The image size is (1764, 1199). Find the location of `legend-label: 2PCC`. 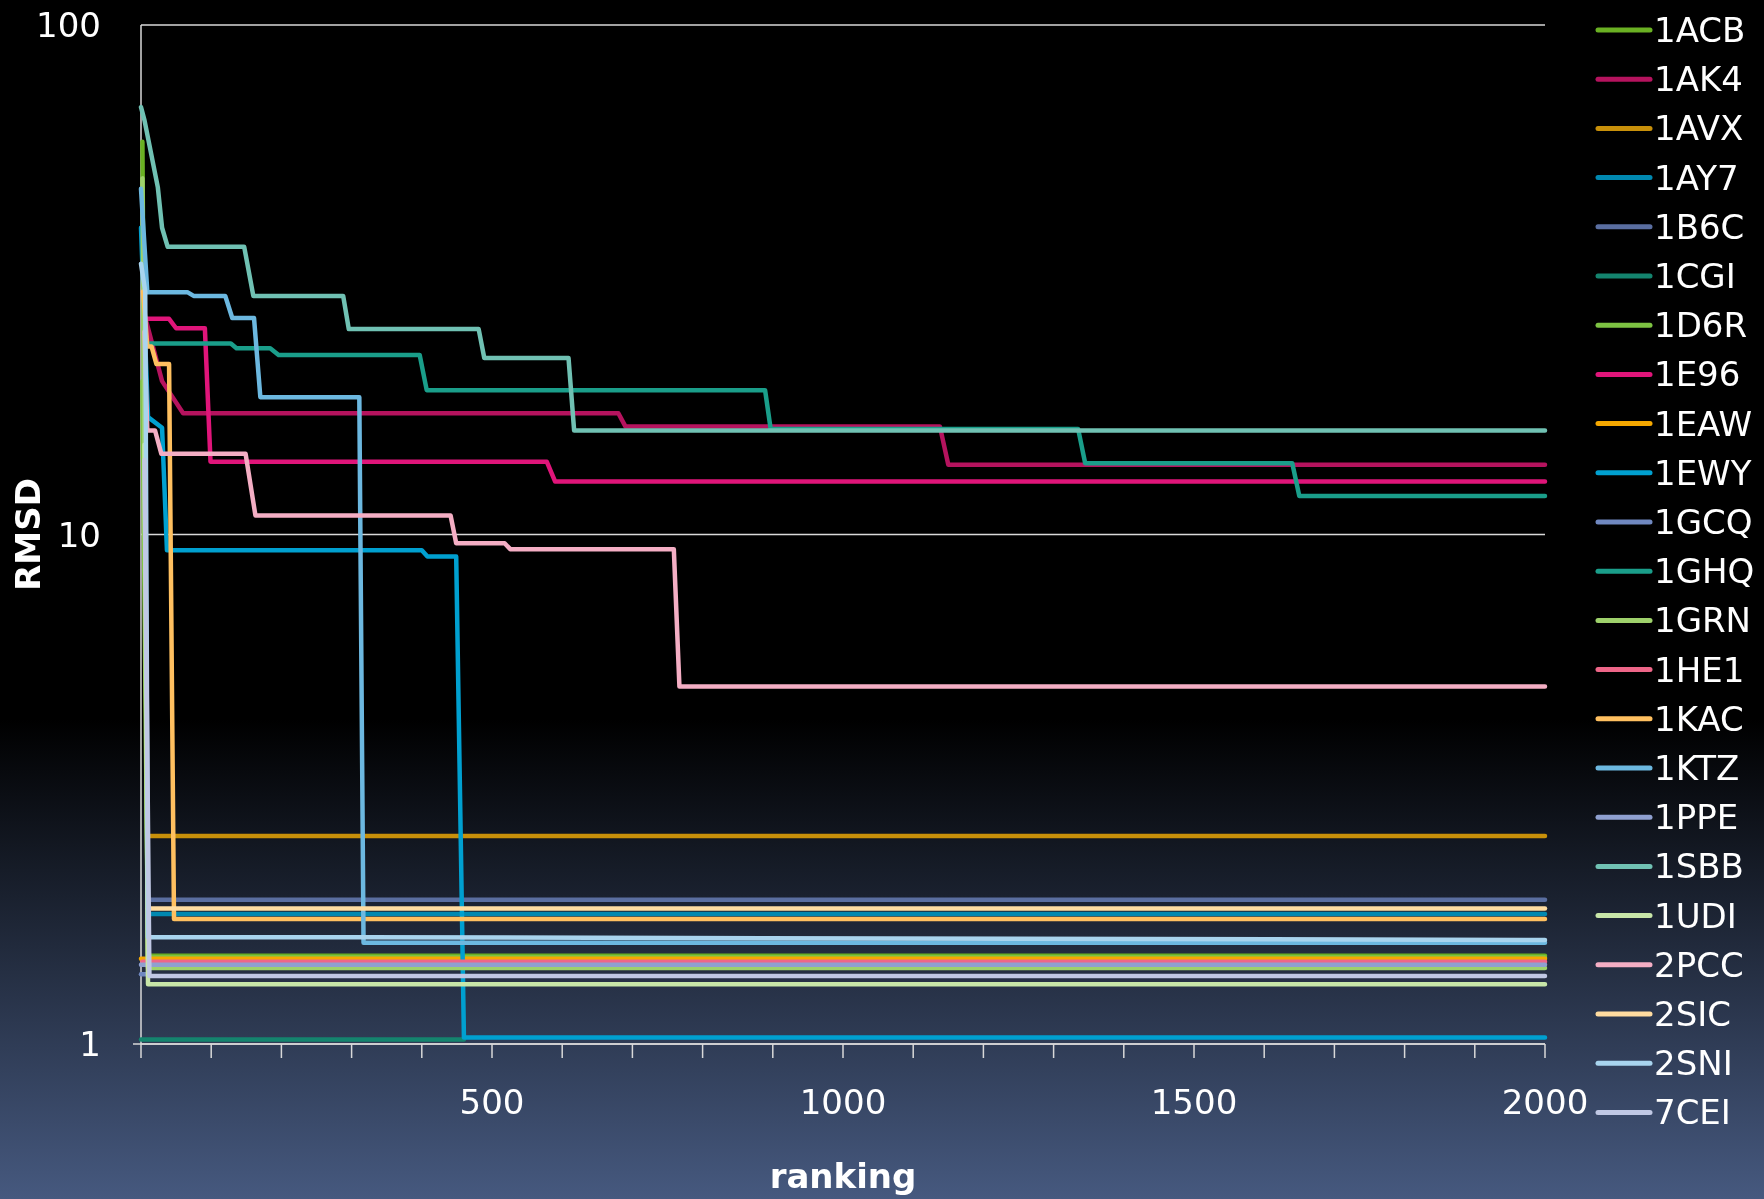

legend-label: 2PCC is located at coordinates (1699, 964).